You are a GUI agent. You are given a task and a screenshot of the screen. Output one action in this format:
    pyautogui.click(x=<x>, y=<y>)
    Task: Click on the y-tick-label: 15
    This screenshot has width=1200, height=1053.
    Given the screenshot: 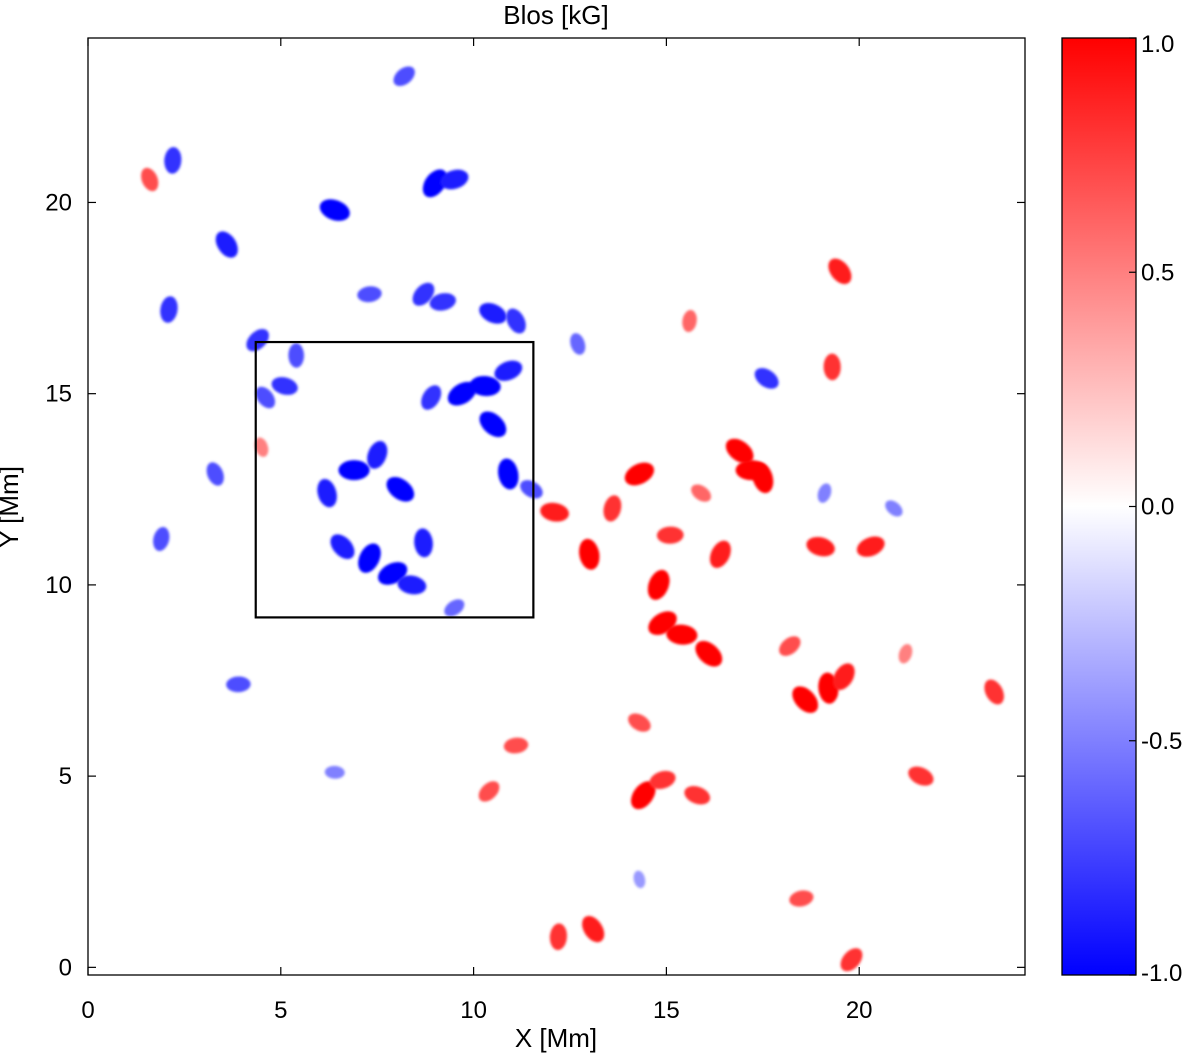 What is the action you would take?
    pyautogui.click(x=58, y=394)
    